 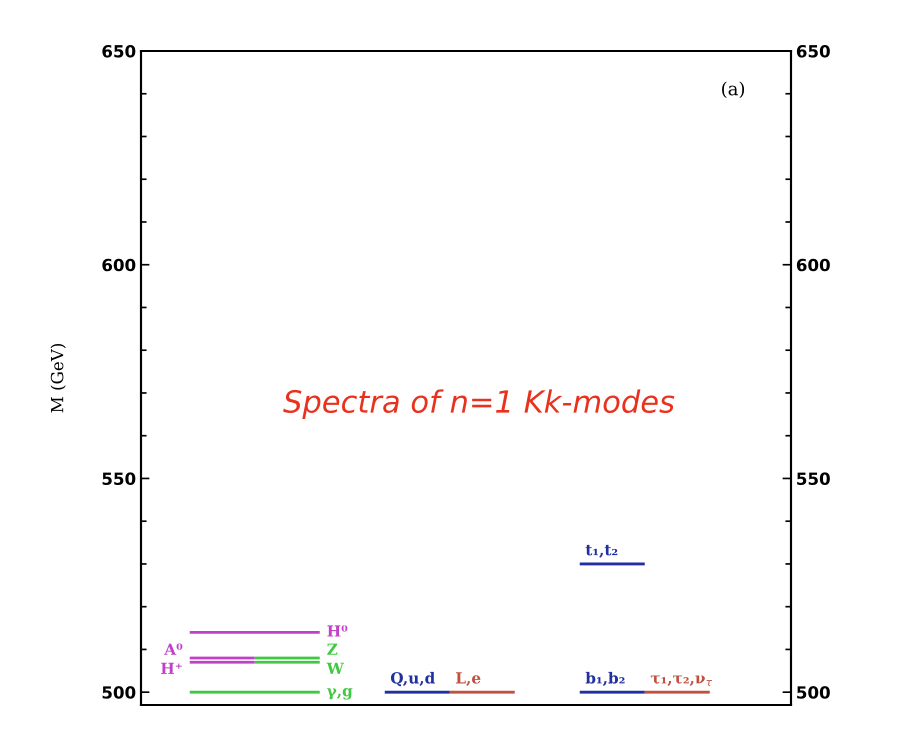 I want to click on series-label: b₁,b₂, so click(x=605, y=679).